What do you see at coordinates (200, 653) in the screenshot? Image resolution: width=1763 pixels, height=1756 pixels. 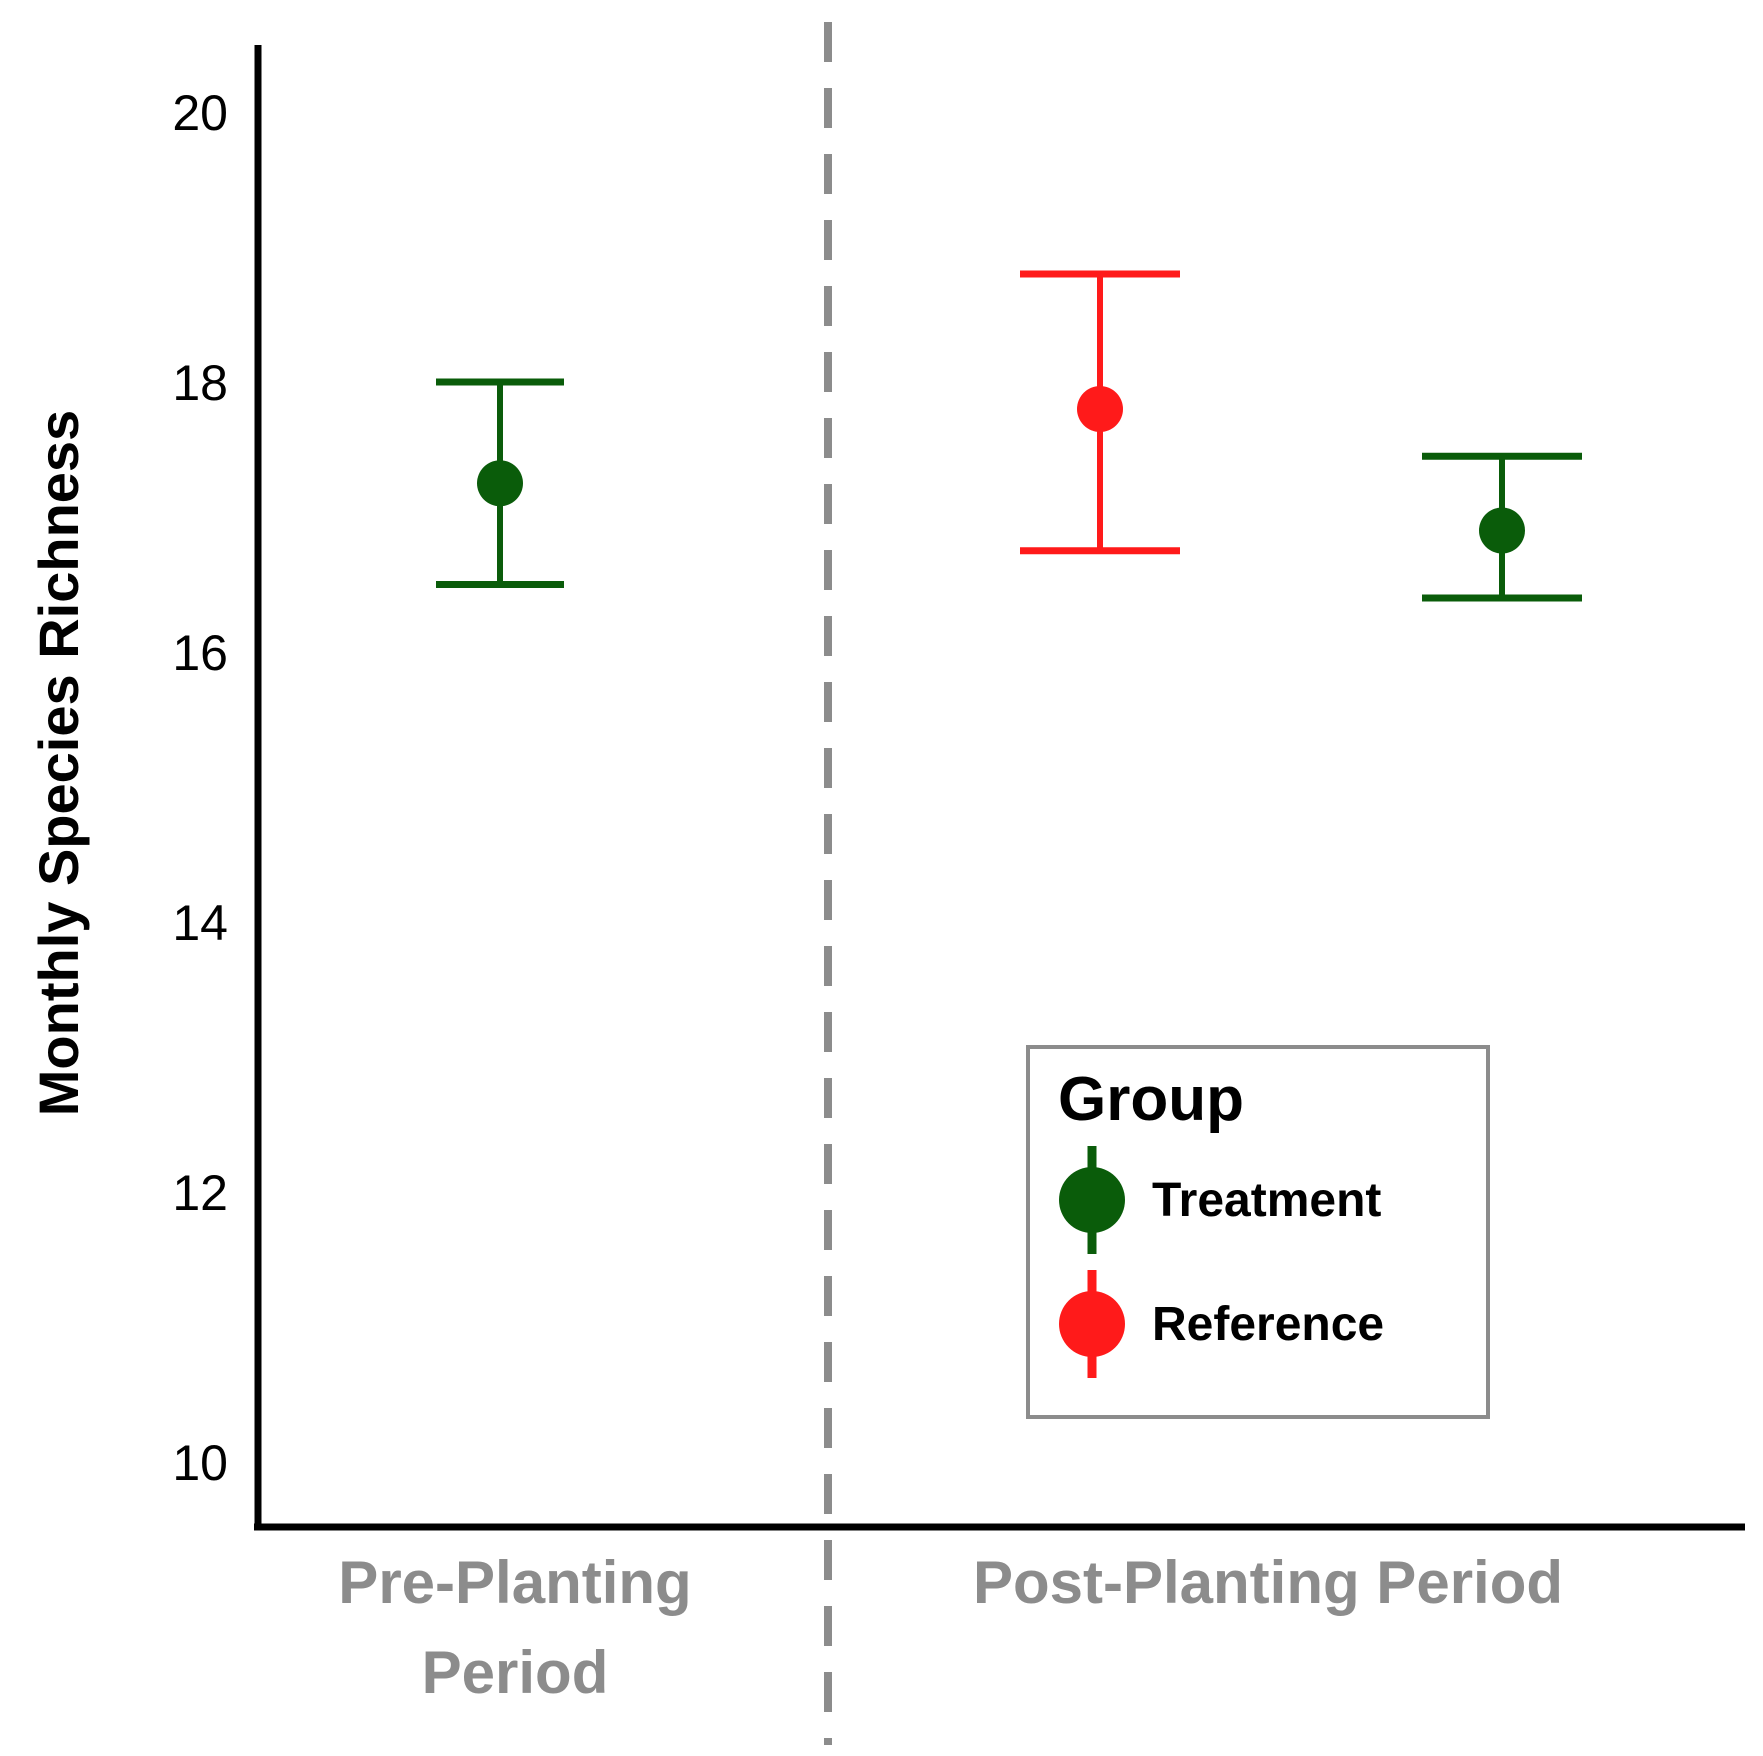 I see `y-tick-label: 16` at bounding box center [200, 653].